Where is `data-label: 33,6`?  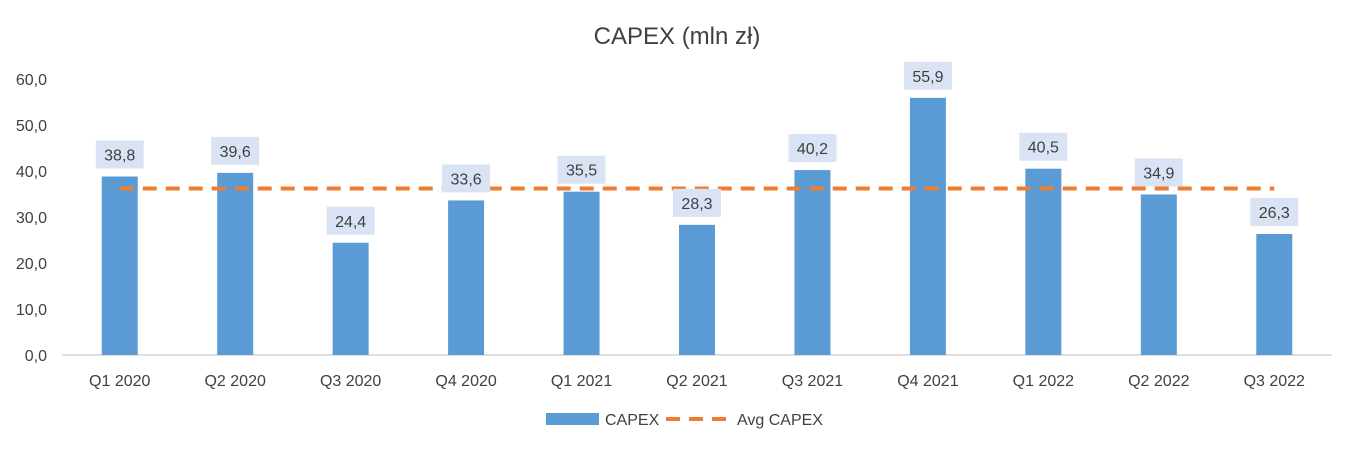 data-label: 33,6 is located at coordinates (466, 179).